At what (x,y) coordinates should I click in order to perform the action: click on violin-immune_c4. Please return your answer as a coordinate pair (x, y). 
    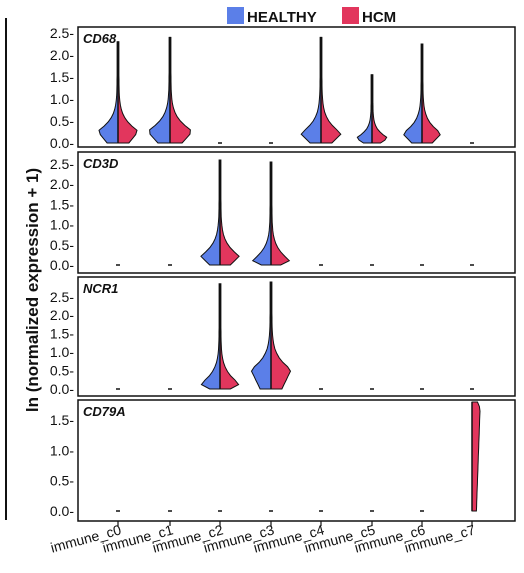
    Looking at the image, I should click on (321, 90).